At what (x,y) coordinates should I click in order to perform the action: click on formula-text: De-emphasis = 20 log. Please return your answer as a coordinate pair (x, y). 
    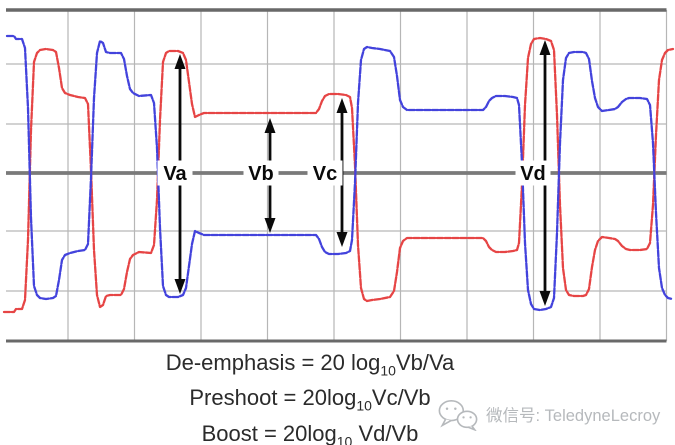
    Looking at the image, I should click on (273, 362).